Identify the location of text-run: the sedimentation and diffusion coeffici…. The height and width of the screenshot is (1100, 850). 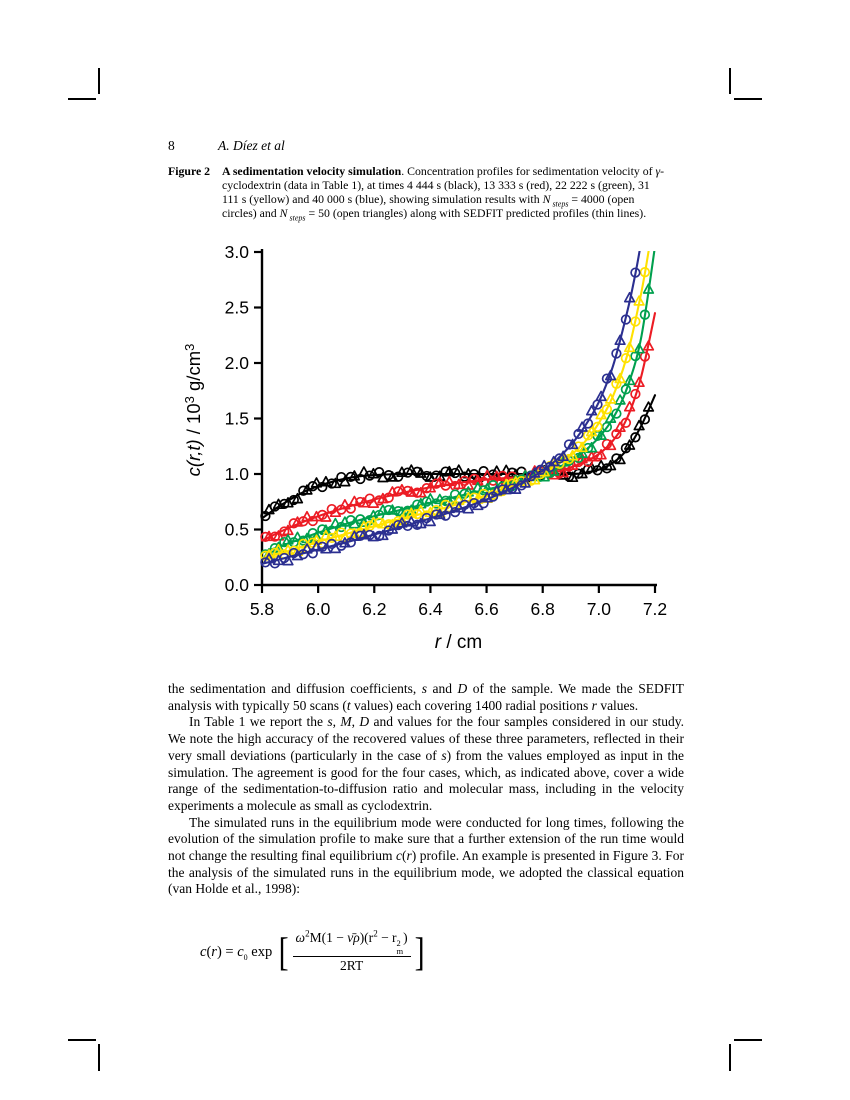
(295, 688).